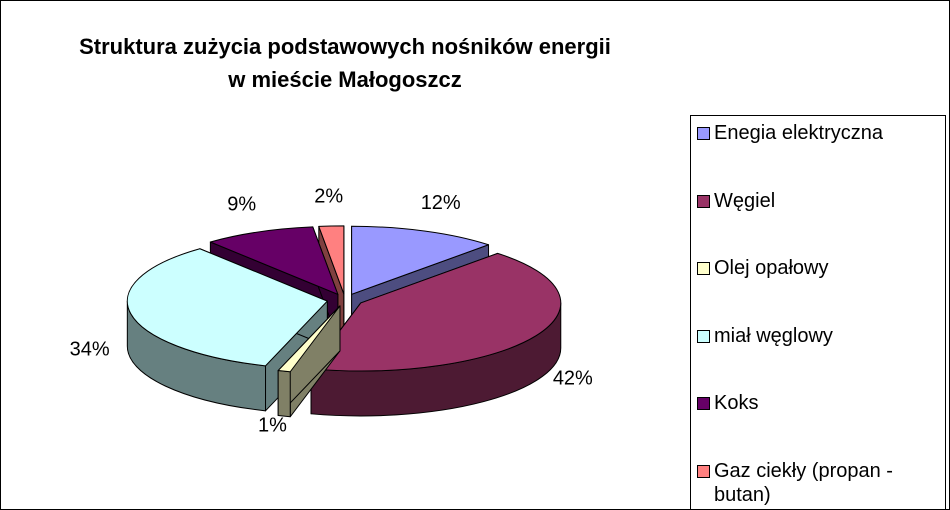 This screenshot has height=510, width=950. Describe the element at coordinates (90, 349) in the screenshot. I see `data-label: 34%` at that location.